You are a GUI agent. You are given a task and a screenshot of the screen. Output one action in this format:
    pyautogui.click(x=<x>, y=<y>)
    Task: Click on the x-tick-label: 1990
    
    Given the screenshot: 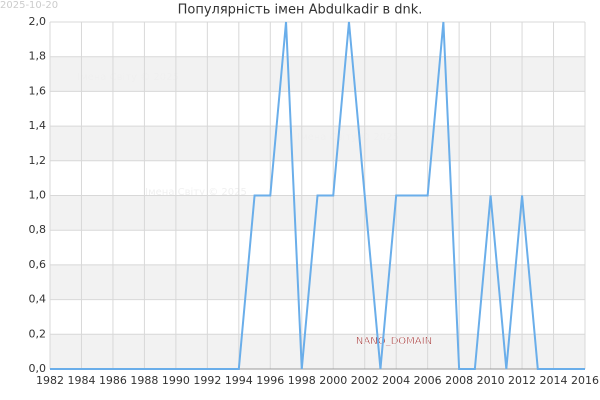 What is the action you would take?
    pyautogui.click(x=176, y=380)
    